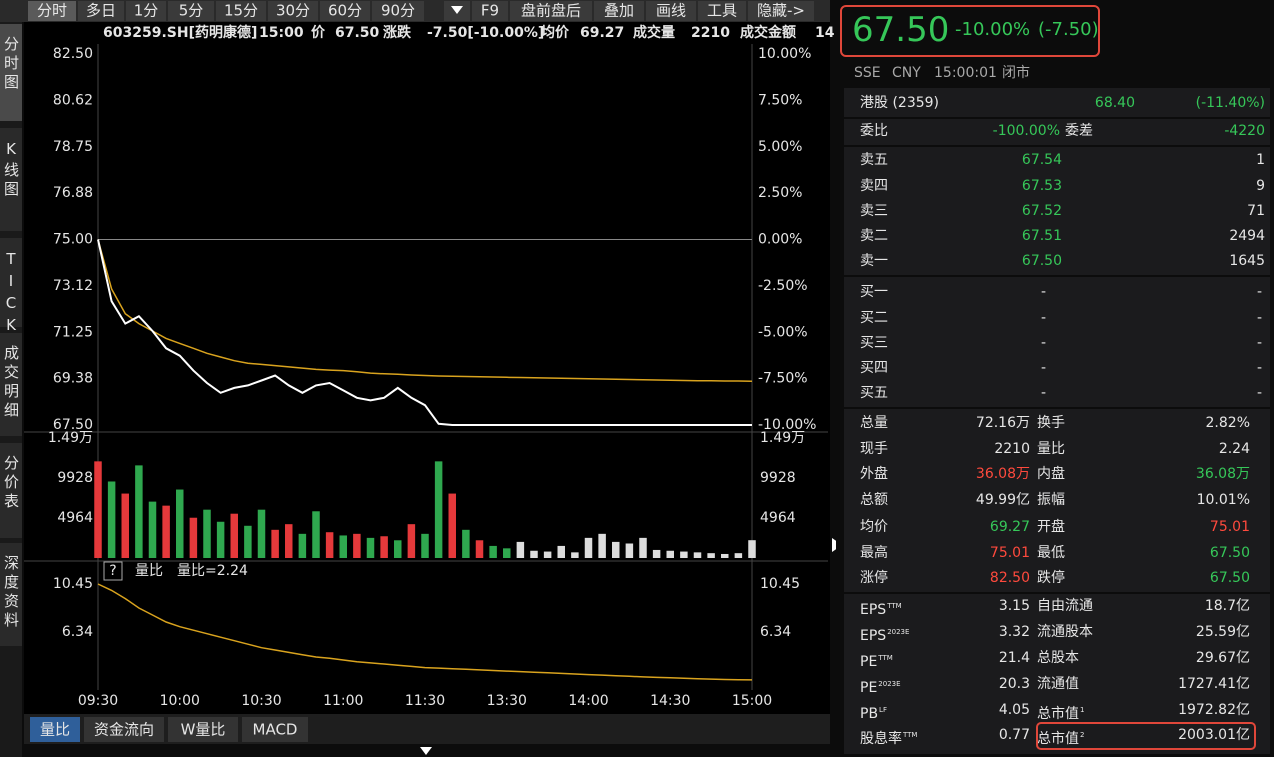 This screenshot has height=757, width=1274. Describe the element at coordinates (1009, 553) in the screenshot. I see `quote-text: 75.01` at that location.